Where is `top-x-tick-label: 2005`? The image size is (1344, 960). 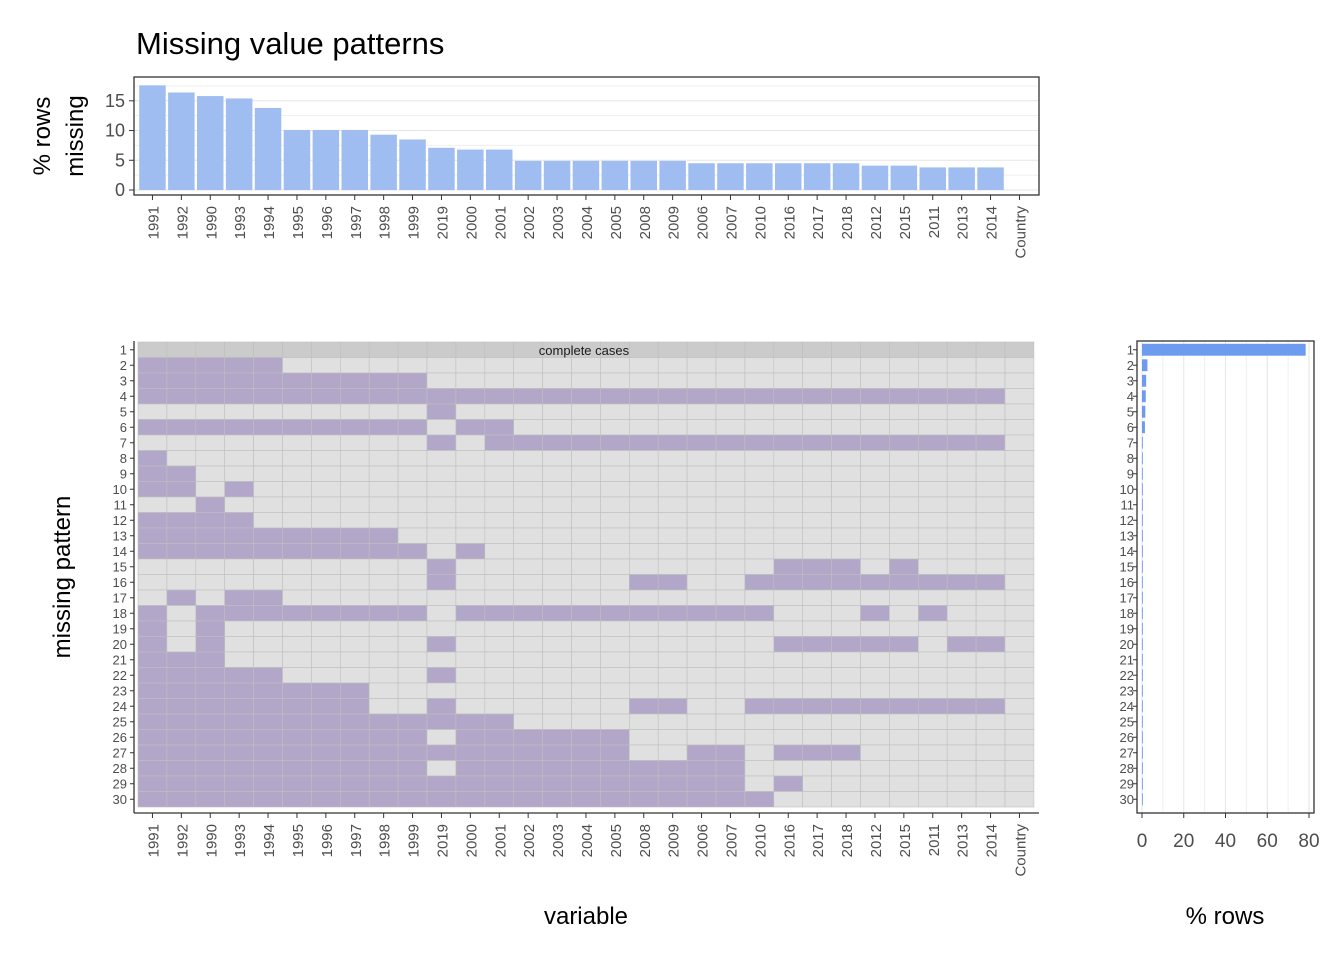 top-x-tick-label: 2005 is located at coordinates (616, 222).